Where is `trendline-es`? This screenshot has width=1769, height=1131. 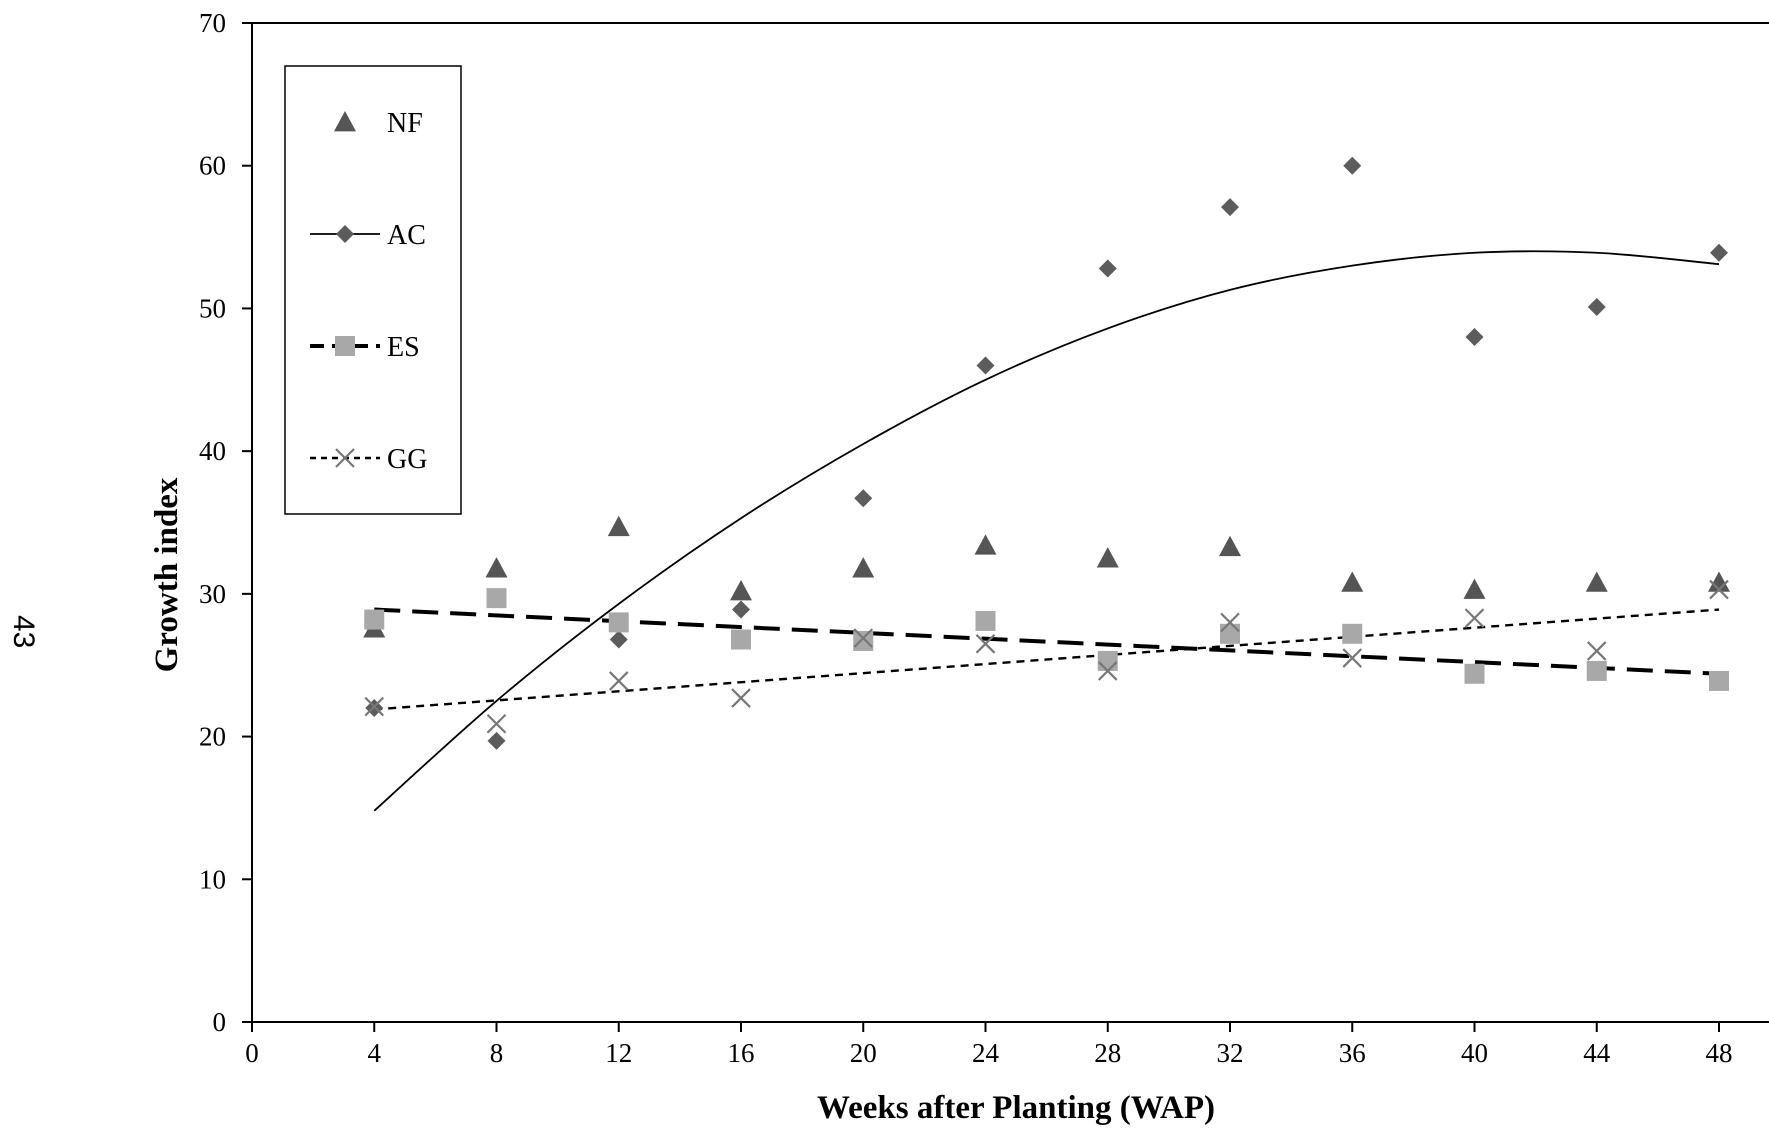 trendline-es is located at coordinates (1047, 641).